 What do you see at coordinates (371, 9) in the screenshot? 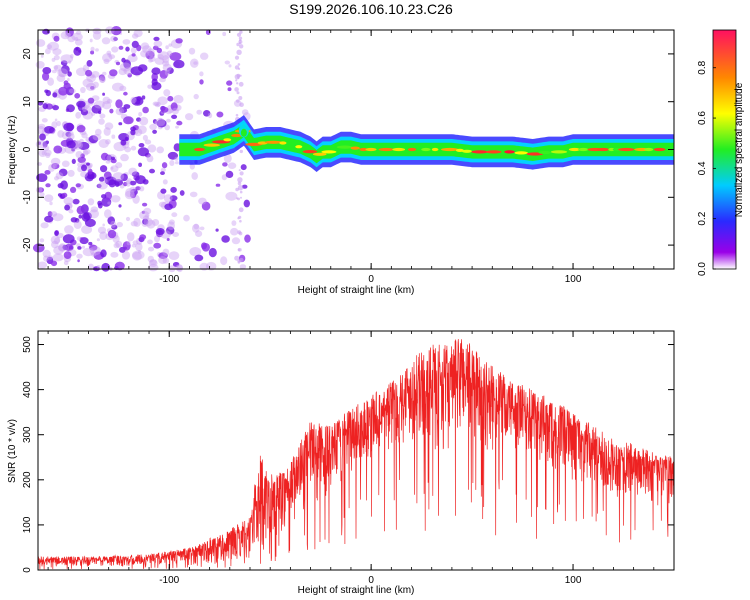
I see `chart-title: S199.2026.106.10.23.C26` at bounding box center [371, 9].